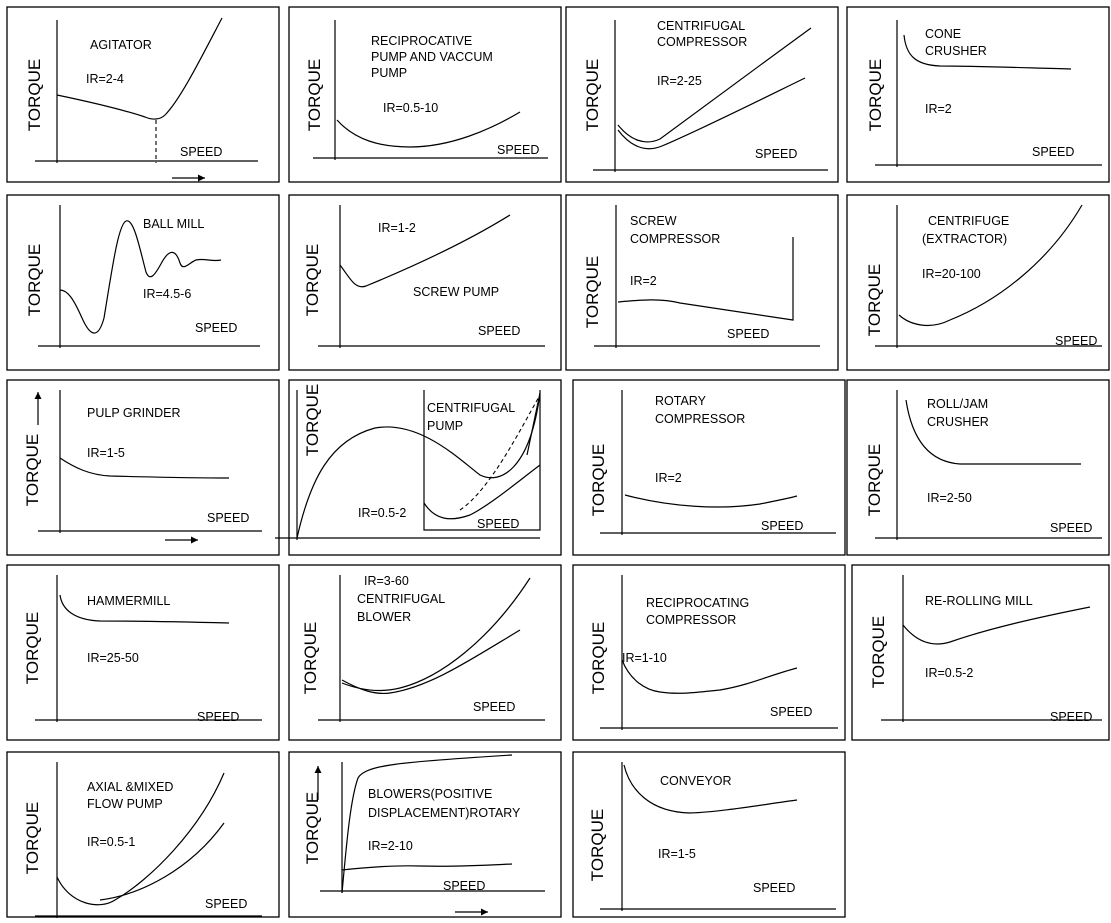 This screenshot has height=923, width=1111. What do you see at coordinates (134, 413) in the screenshot?
I see `machine-name-line: PULP GRINDER` at bounding box center [134, 413].